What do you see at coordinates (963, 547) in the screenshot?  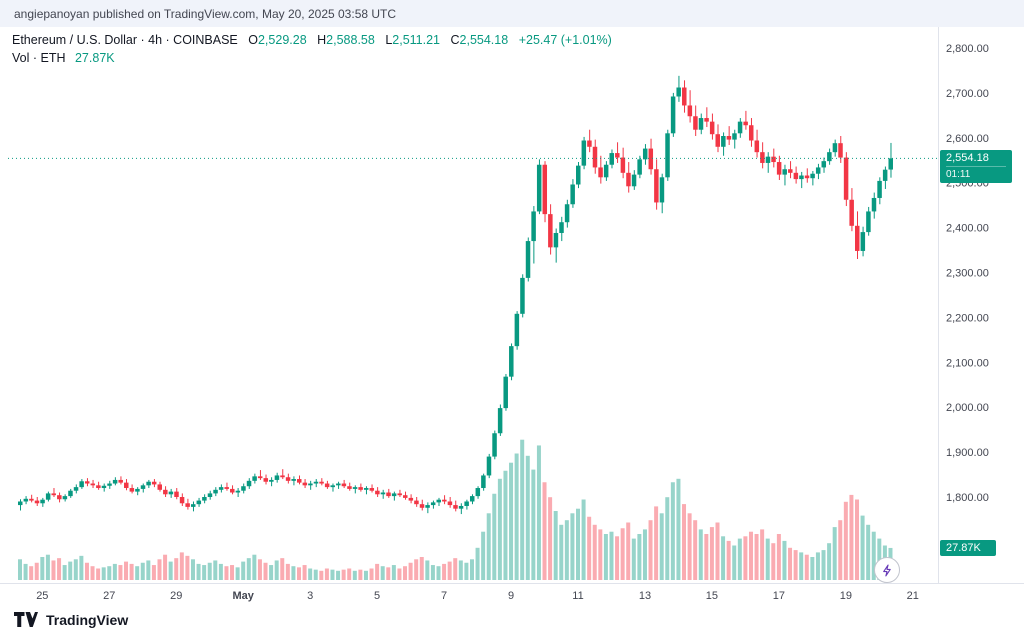 I see `volume-badge-value: 27.87K` at bounding box center [963, 547].